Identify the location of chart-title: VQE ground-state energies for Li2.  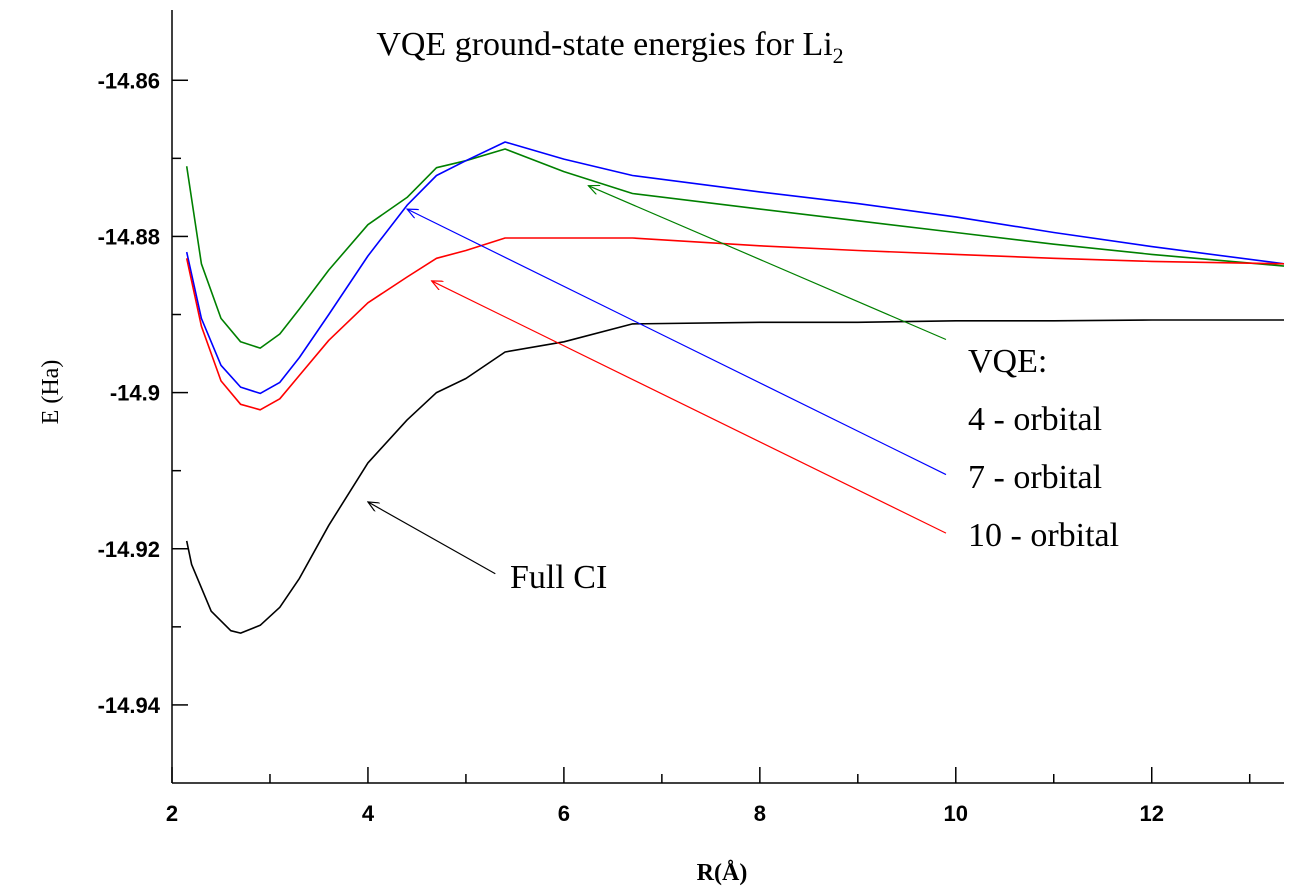
(609, 47).